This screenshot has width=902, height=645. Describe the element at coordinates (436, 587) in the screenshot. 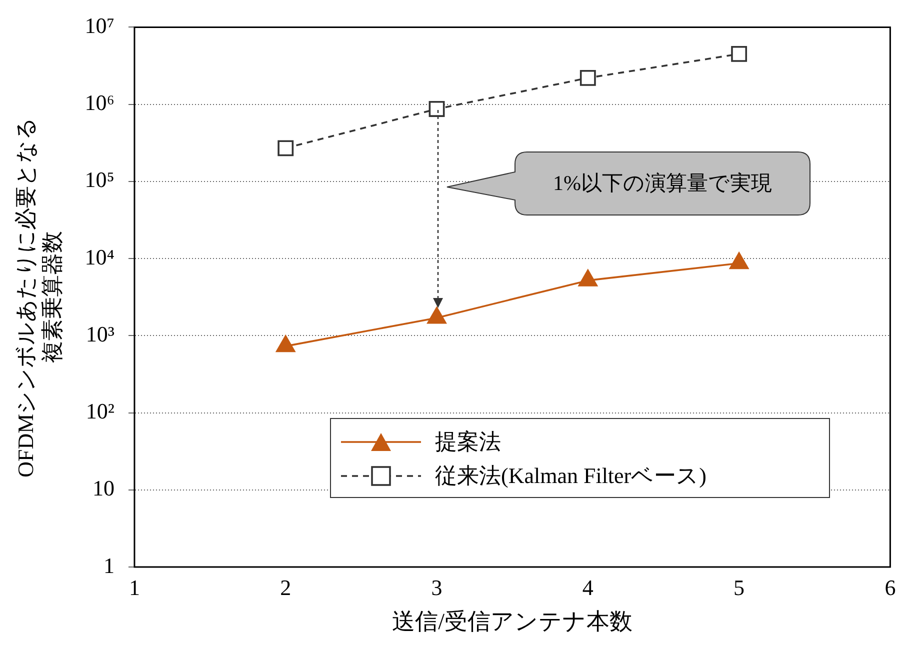

I see `x-tick-label: 3` at that location.